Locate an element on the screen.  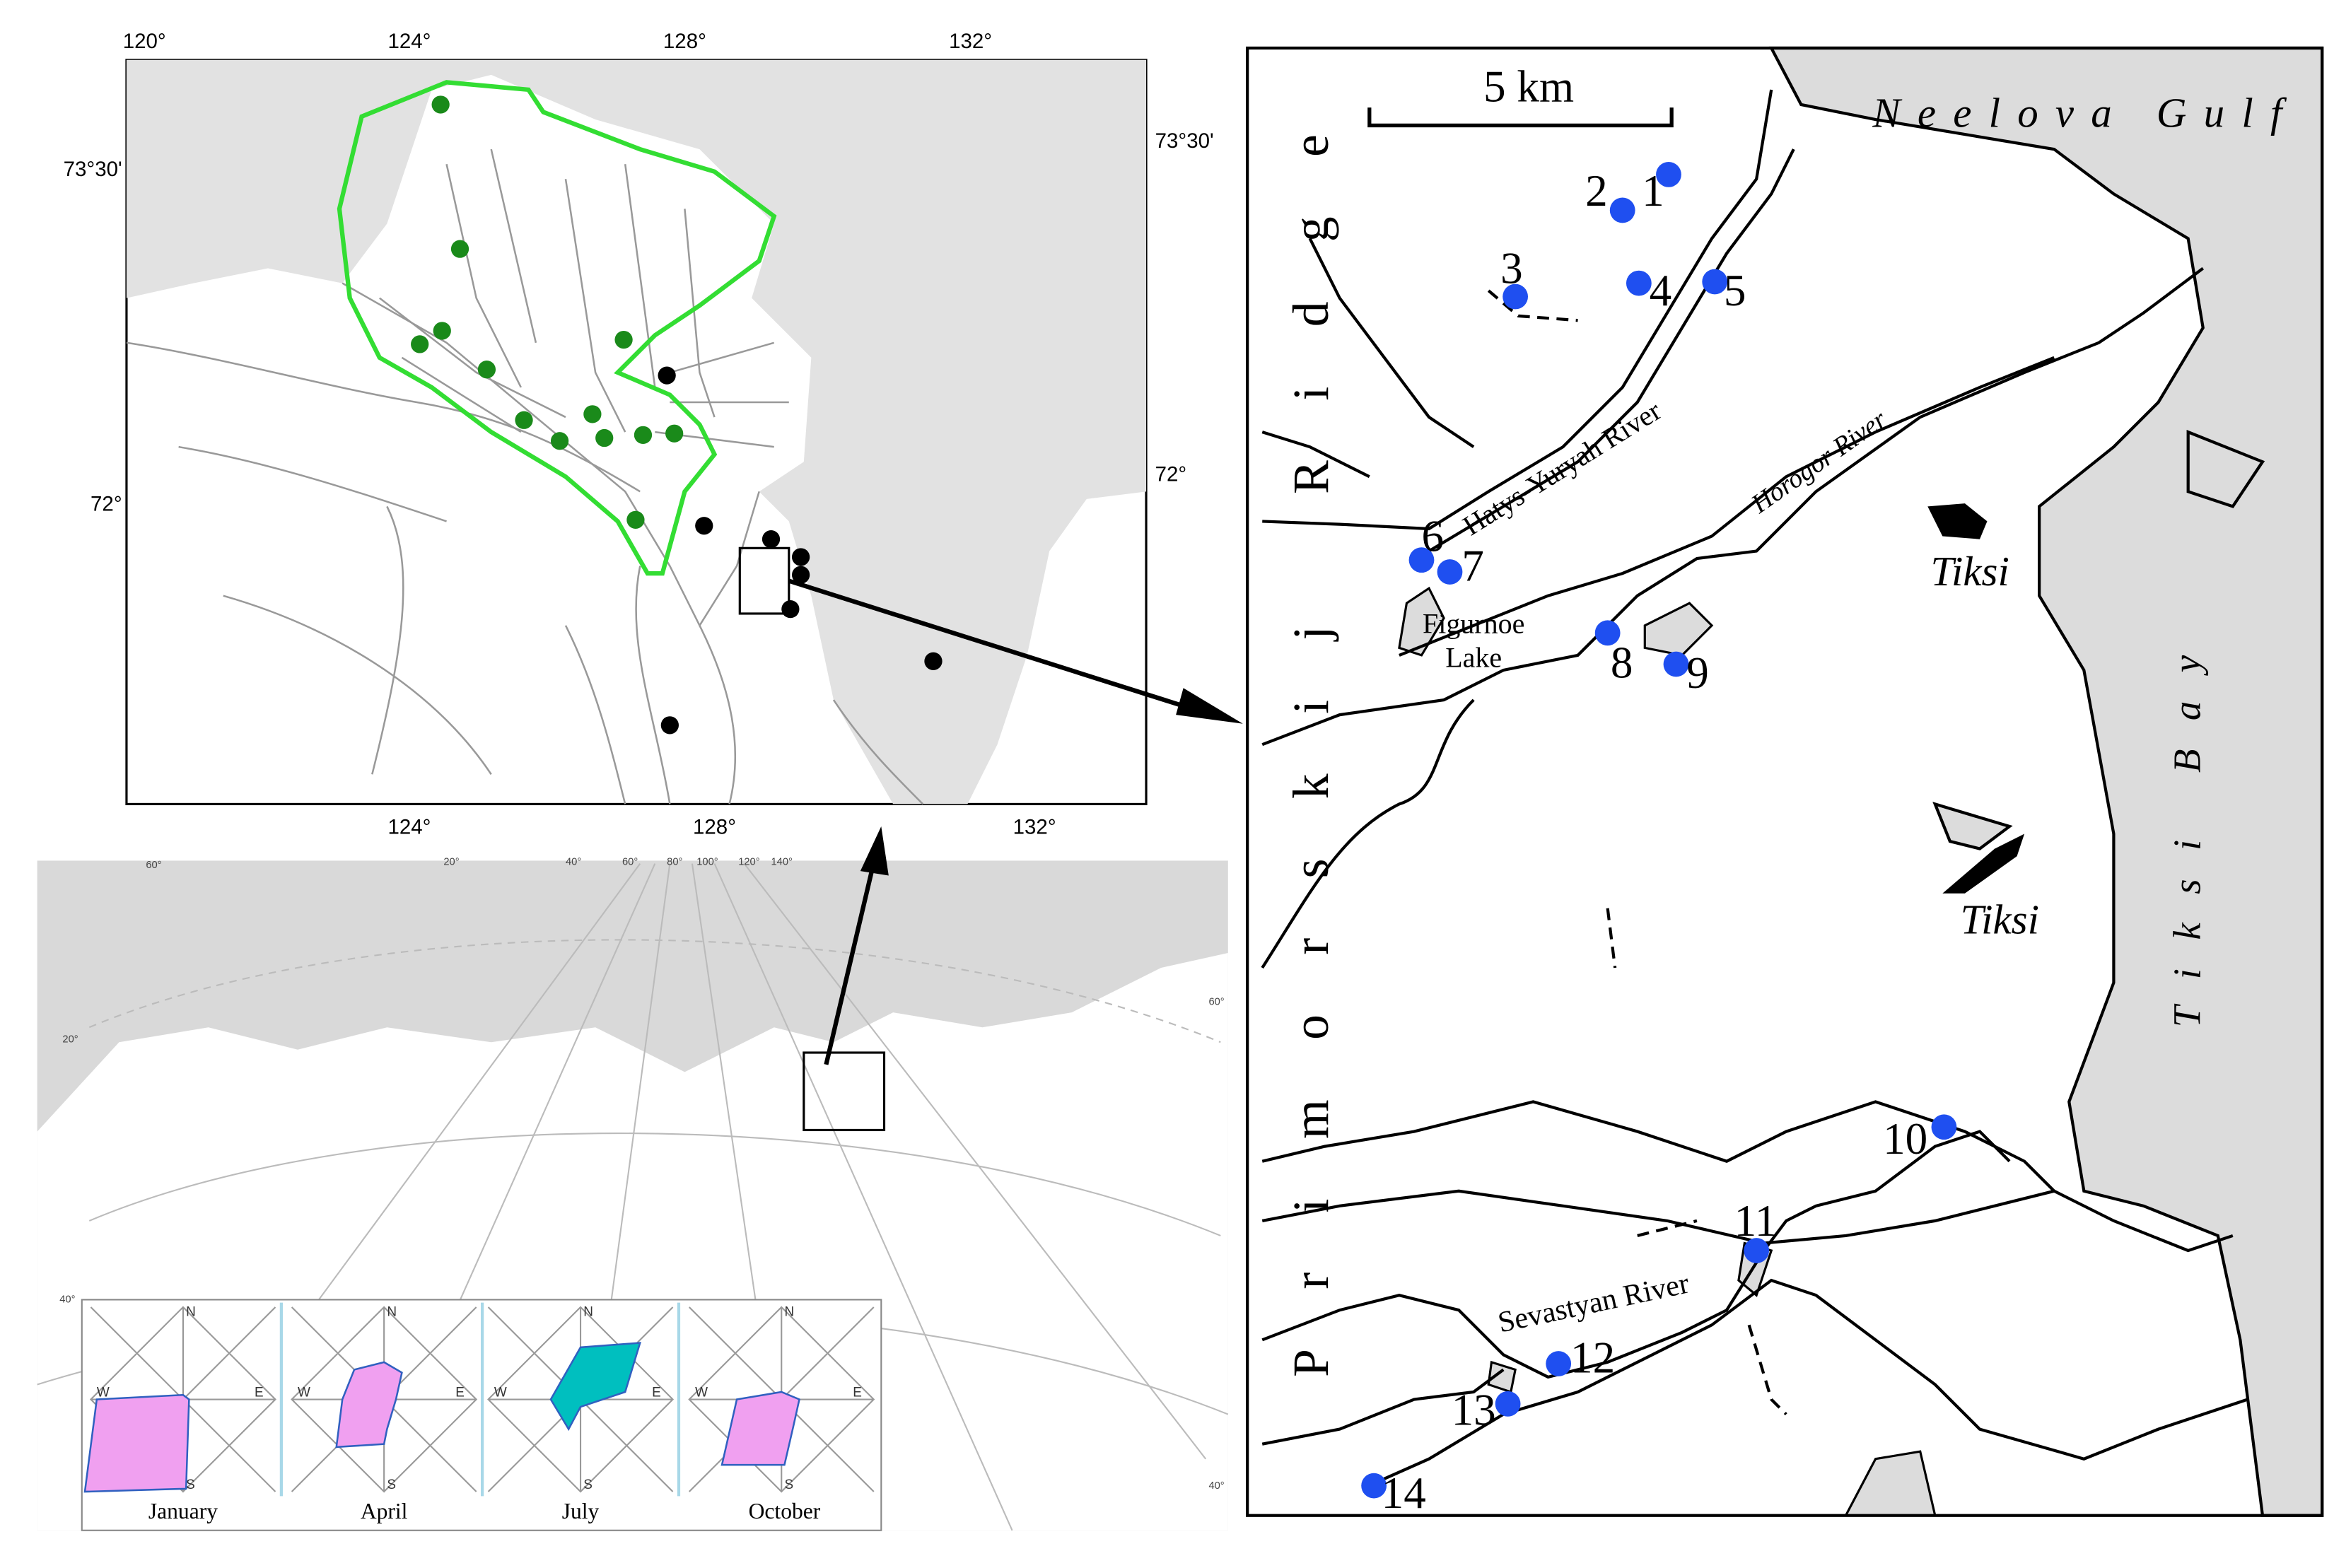
graticule-label: 20° is located at coordinates (70, 1039).